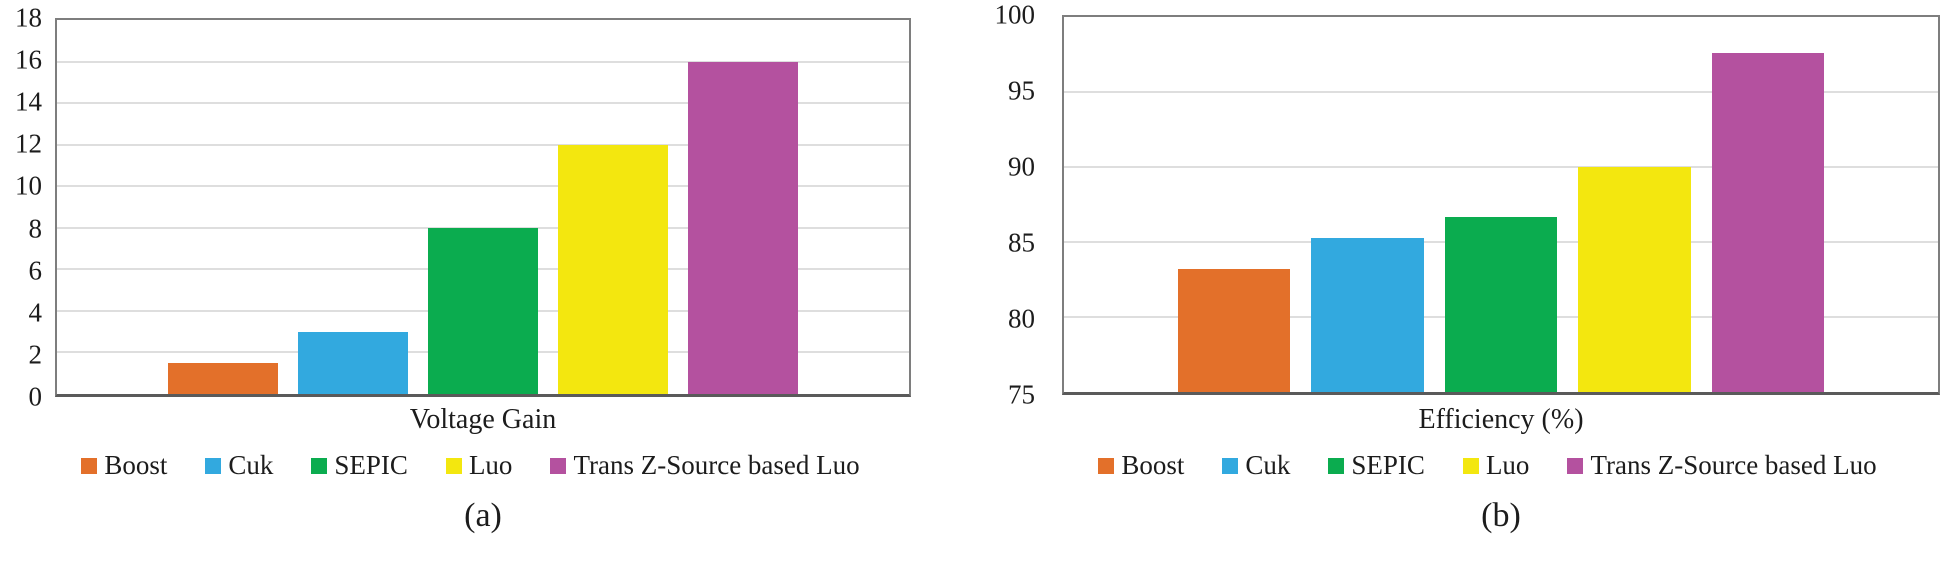 The image size is (1950, 568). I want to click on y-tick-label-12: 12, so click(28, 143).